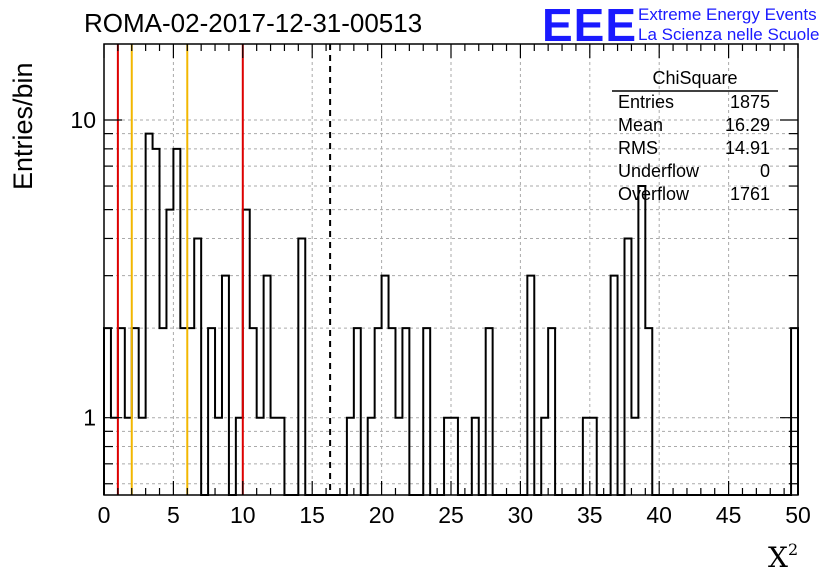 The height and width of the screenshot is (574, 836). What do you see at coordinates (89, 418) in the screenshot?
I see `y-tick-label: 1` at bounding box center [89, 418].